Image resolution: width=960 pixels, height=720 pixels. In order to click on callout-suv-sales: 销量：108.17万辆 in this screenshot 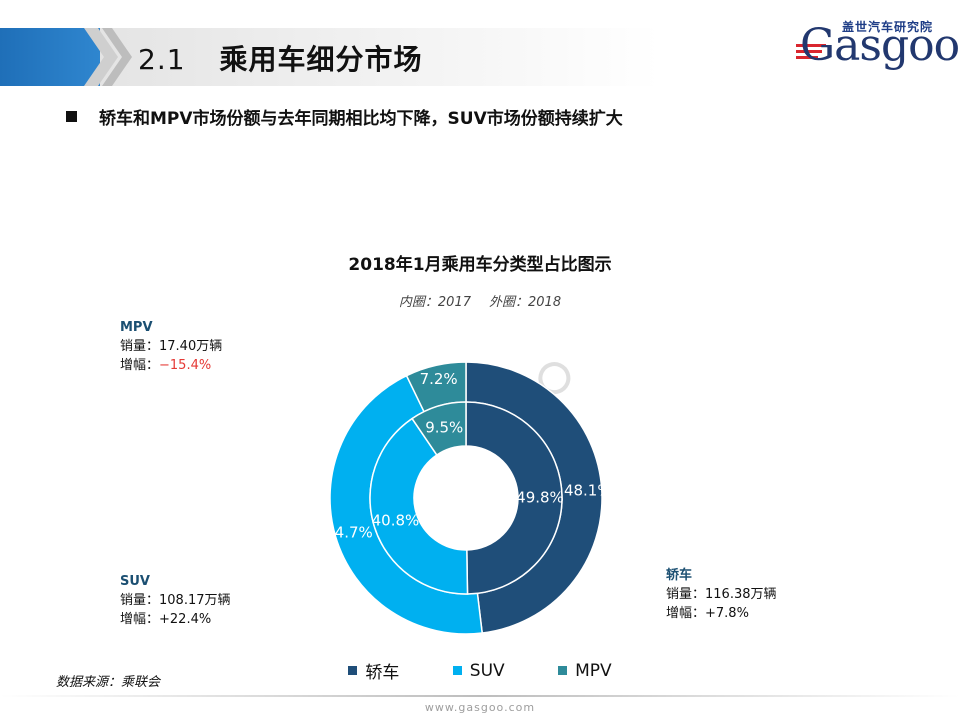, I will do `click(175, 600)`.